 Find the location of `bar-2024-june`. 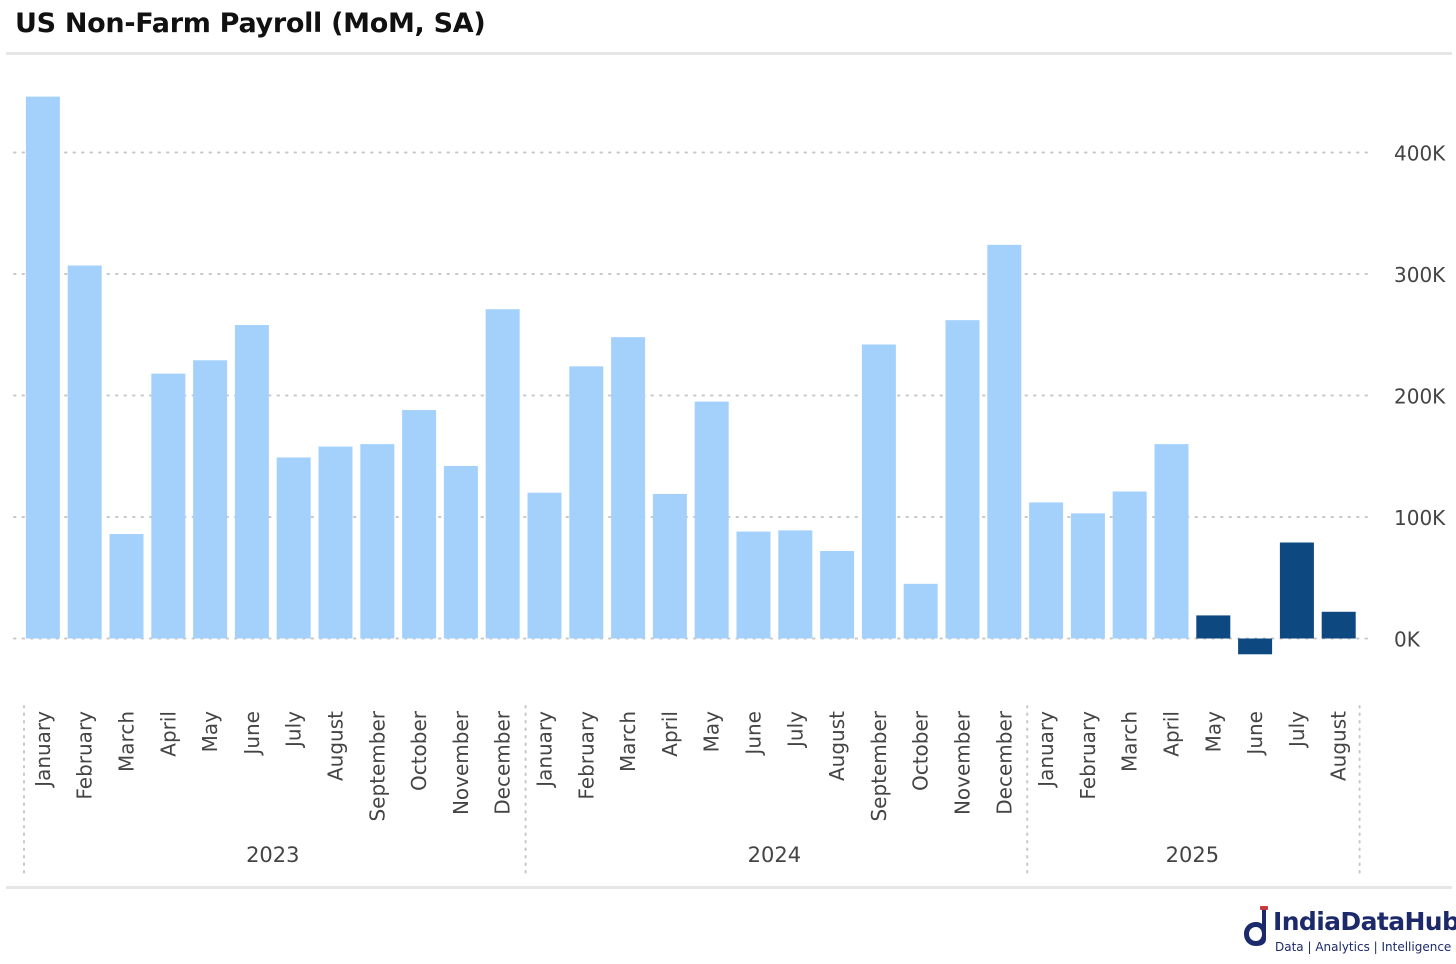

bar-2024-june is located at coordinates (753, 585).